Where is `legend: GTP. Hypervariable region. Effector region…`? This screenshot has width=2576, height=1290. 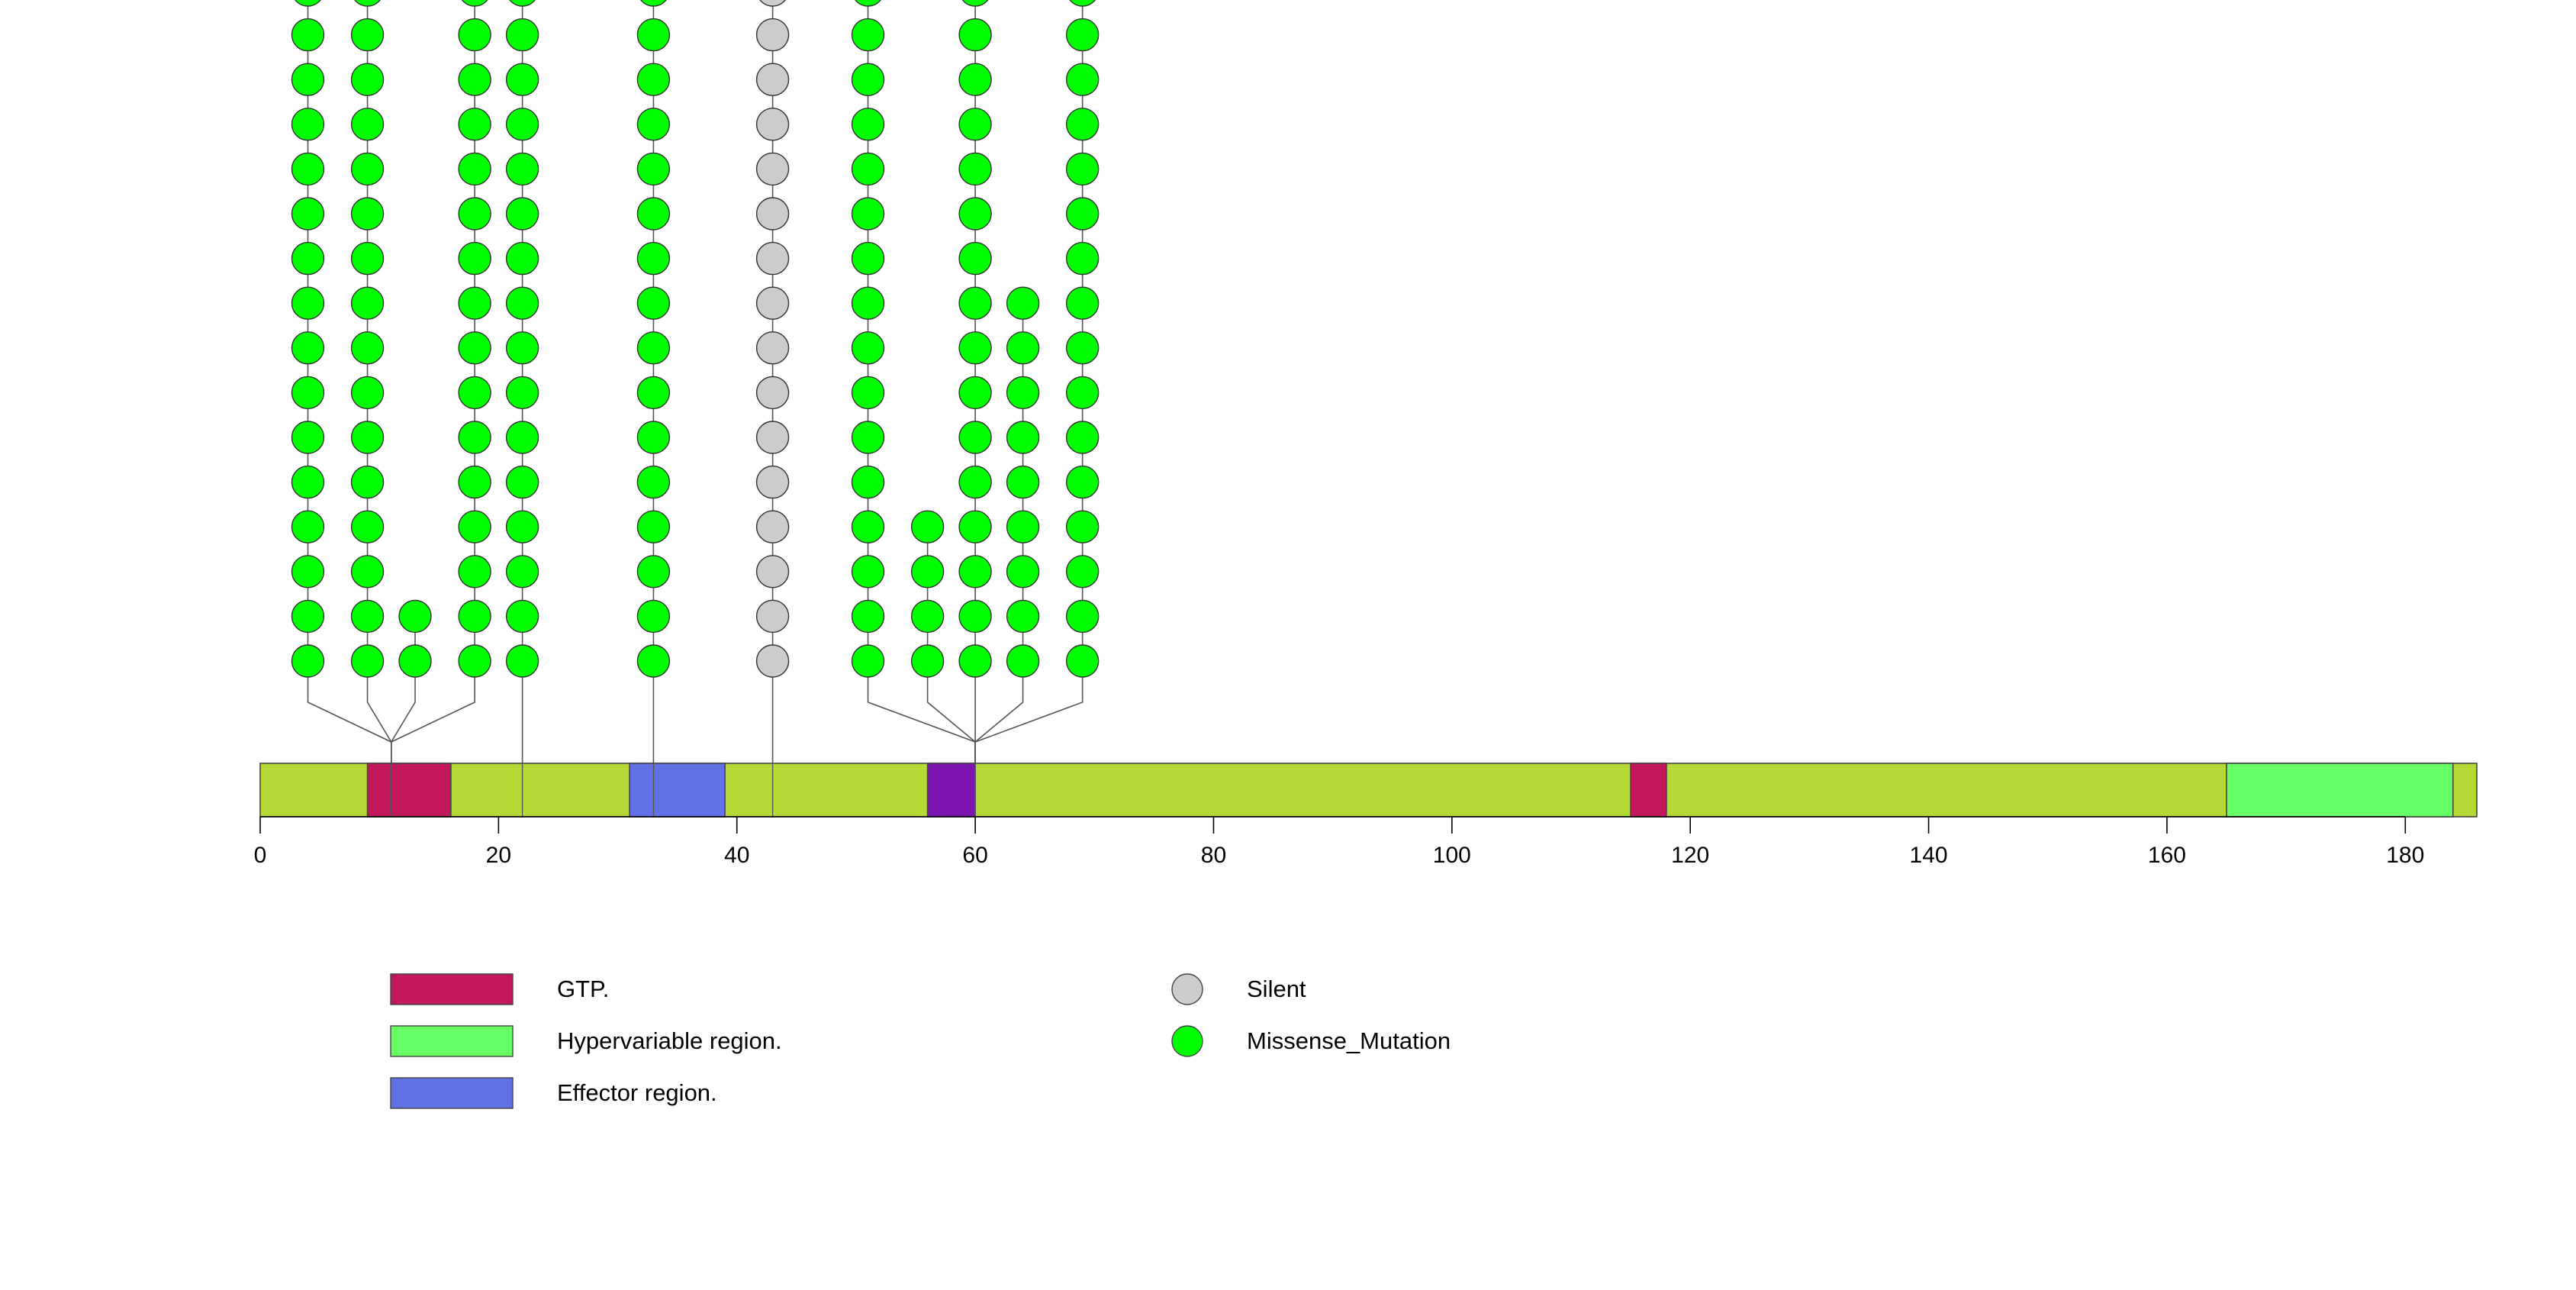
legend: GTP. Hypervariable region. Effector region… is located at coordinates (920, 1041).